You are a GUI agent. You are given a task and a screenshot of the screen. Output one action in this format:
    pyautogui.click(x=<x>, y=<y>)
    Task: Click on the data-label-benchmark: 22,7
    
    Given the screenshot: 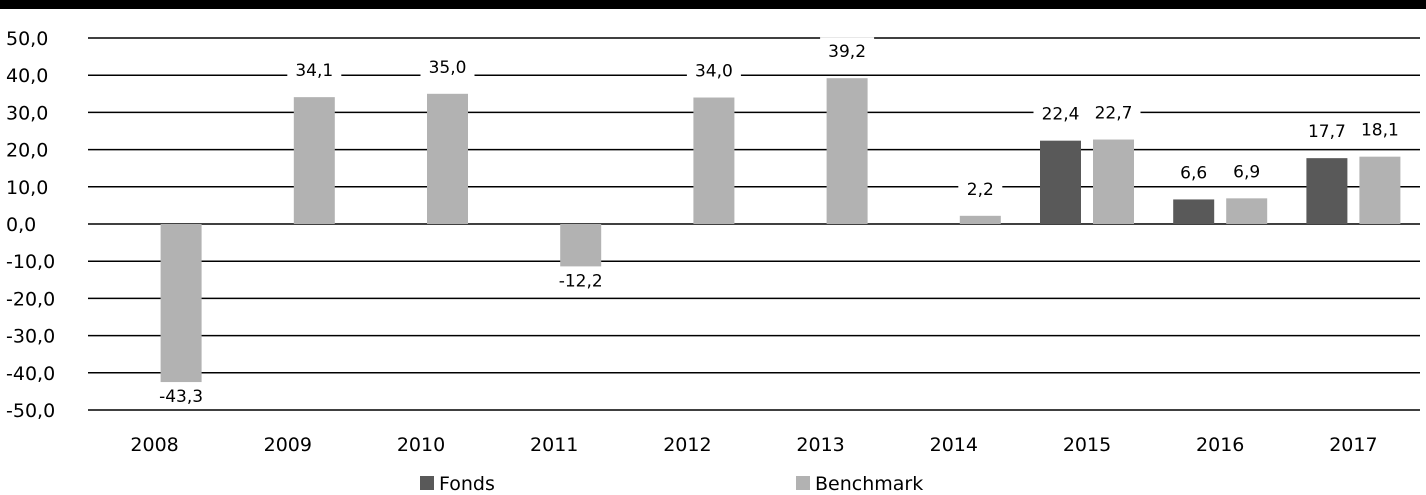 What is the action you would take?
    pyautogui.click(x=1114, y=114)
    